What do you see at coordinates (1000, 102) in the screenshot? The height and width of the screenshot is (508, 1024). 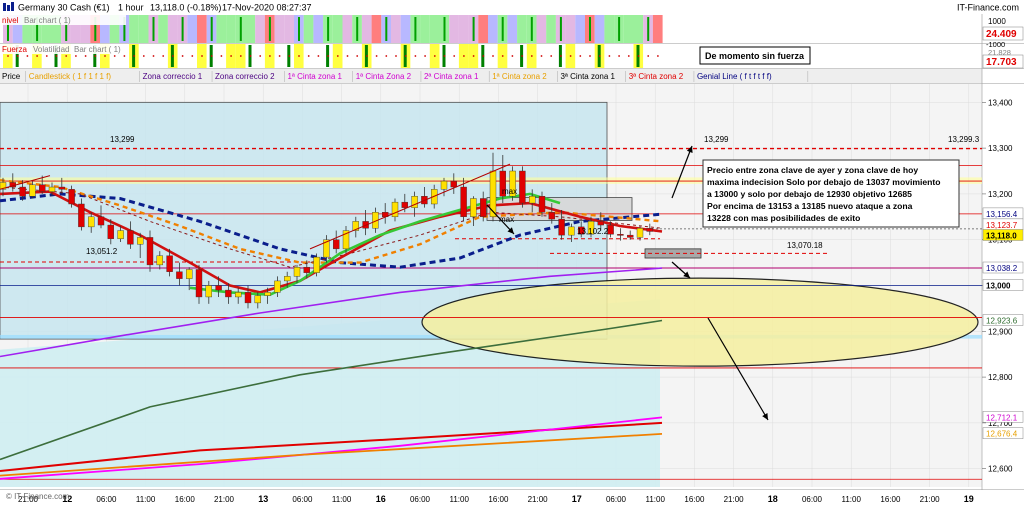 I see `price-tick-label: 13,400` at bounding box center [1000, 102].